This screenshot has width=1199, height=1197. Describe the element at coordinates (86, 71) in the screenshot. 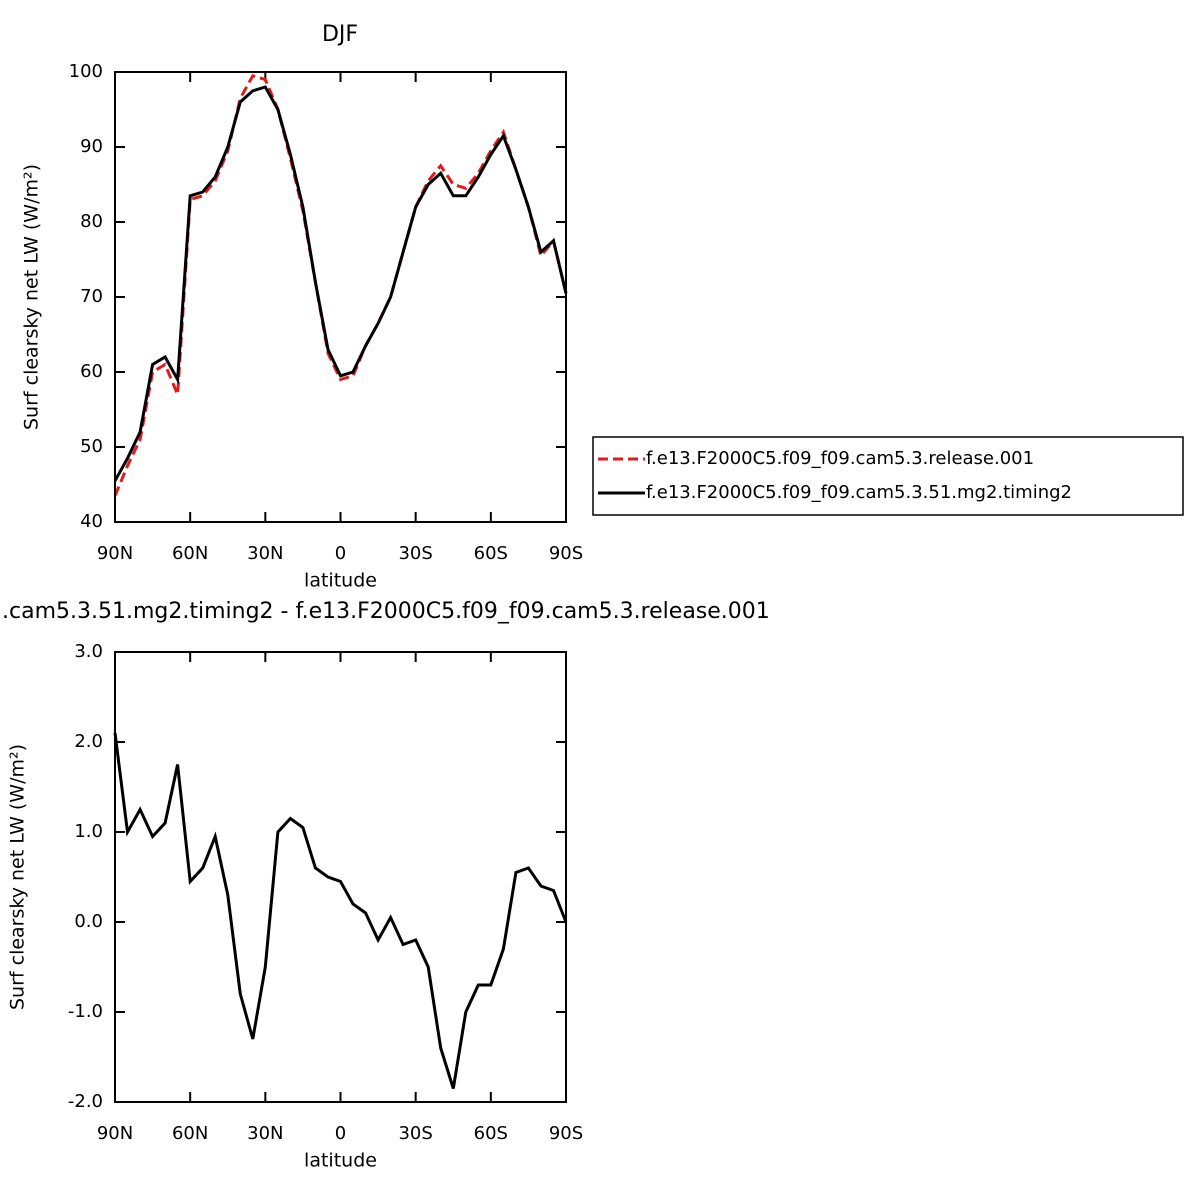

I see `y-tick-label: 100` at that location.